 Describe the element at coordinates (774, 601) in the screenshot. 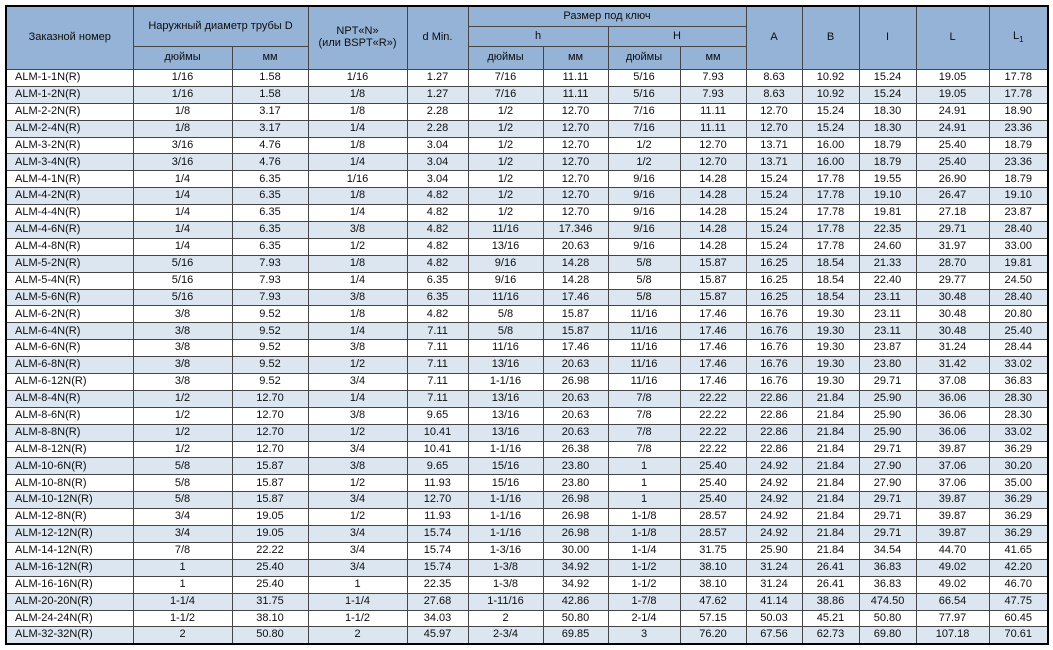

I see `value-cell: 41.14` at that location.